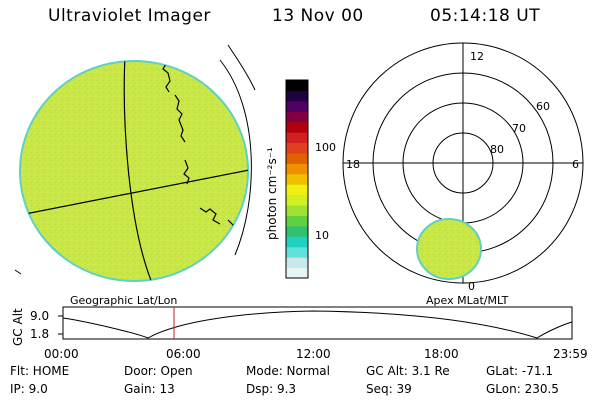 The width and height of the screenshot is (600, 400). I want to click on mlat-60-label: 60, so click(543, 106).